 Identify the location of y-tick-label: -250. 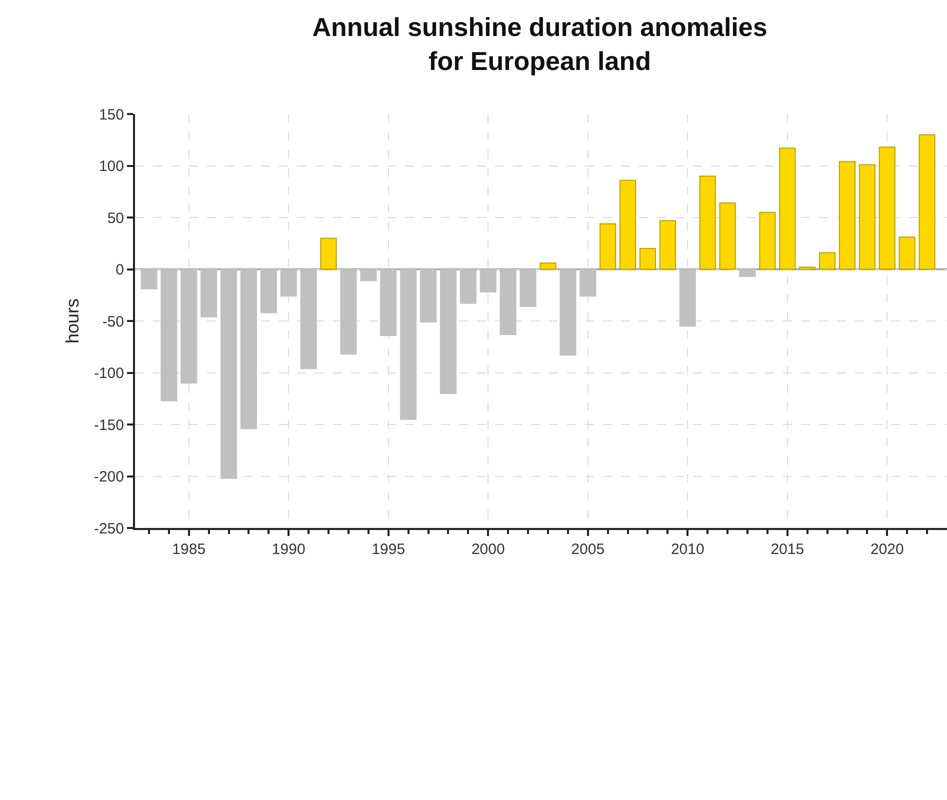
(109, 529).